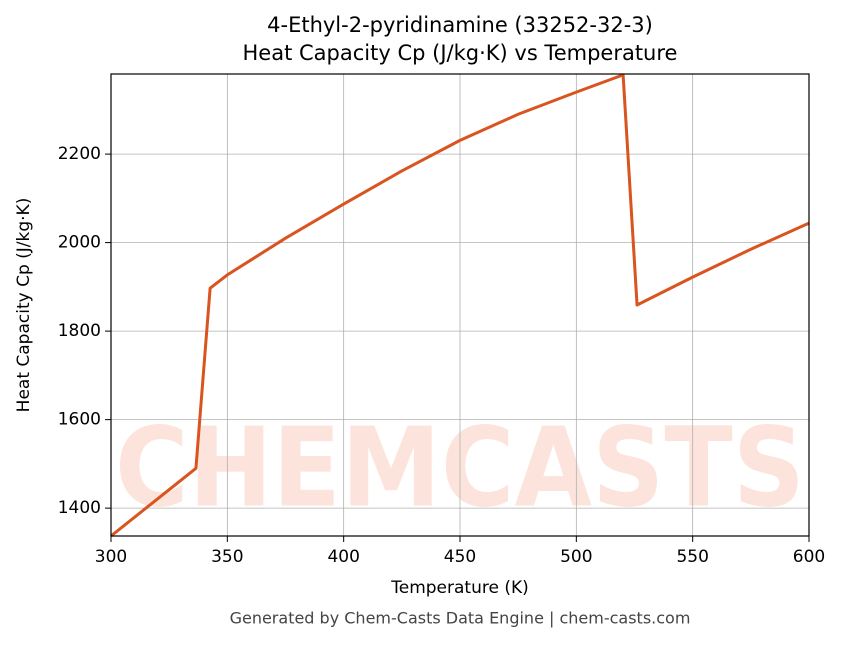 The width and height of the screenshot is (843, 648). Describe the element at coordinates (460, 25) in the screenshot. I see `chart-title: 4-Ethyl-2-pyridinamine (33252-32-3)` at that location.